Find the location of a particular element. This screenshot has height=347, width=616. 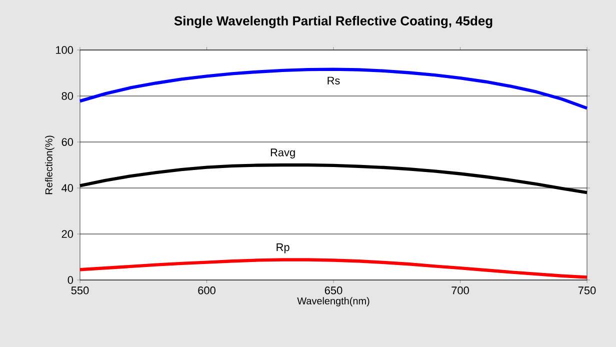

y-tick-label: 80 is located at coordinates (68, 96).